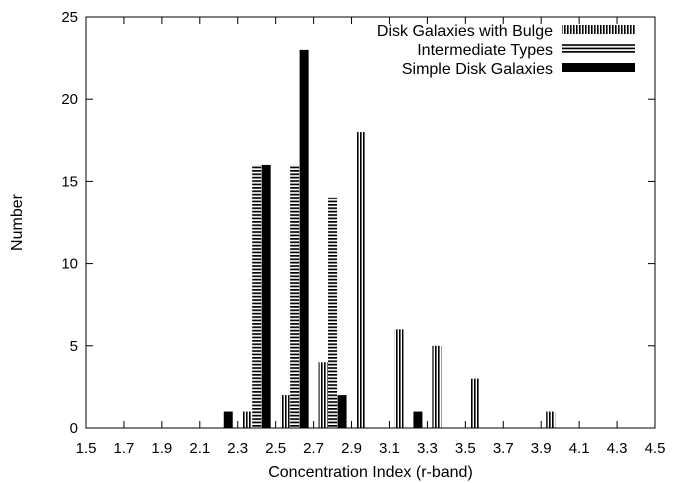 This screenshot has width=674, height=483. I want to click on y-tick-label: 5, so click(74, 346).